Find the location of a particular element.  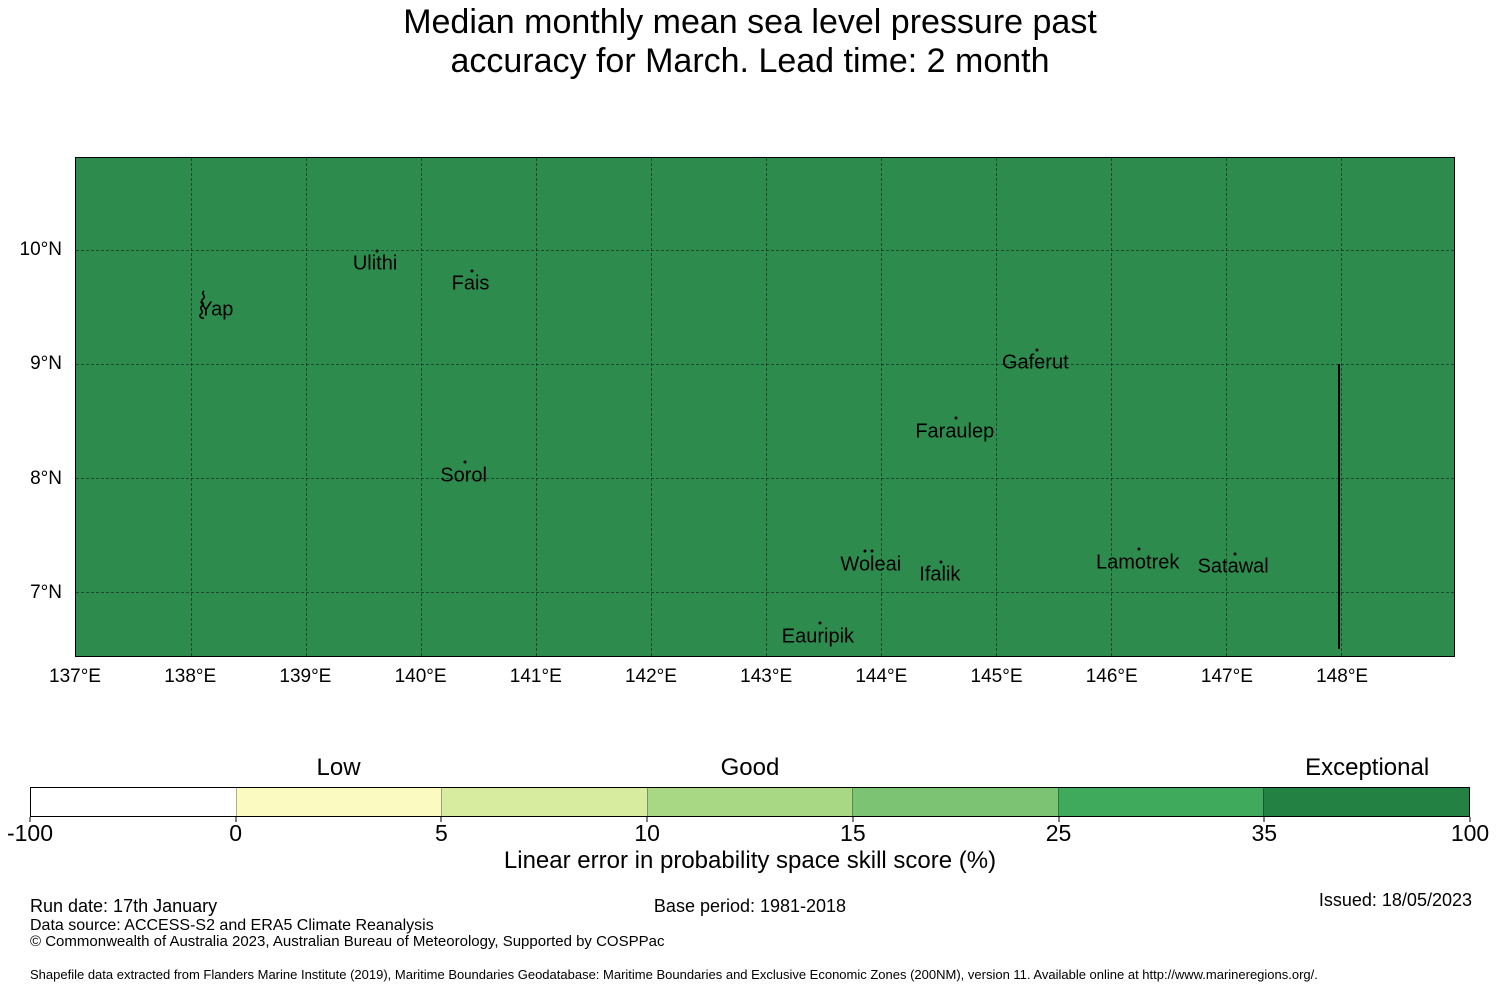

island-marker-dot-lamotrek is located at coordinates (1139, 549).